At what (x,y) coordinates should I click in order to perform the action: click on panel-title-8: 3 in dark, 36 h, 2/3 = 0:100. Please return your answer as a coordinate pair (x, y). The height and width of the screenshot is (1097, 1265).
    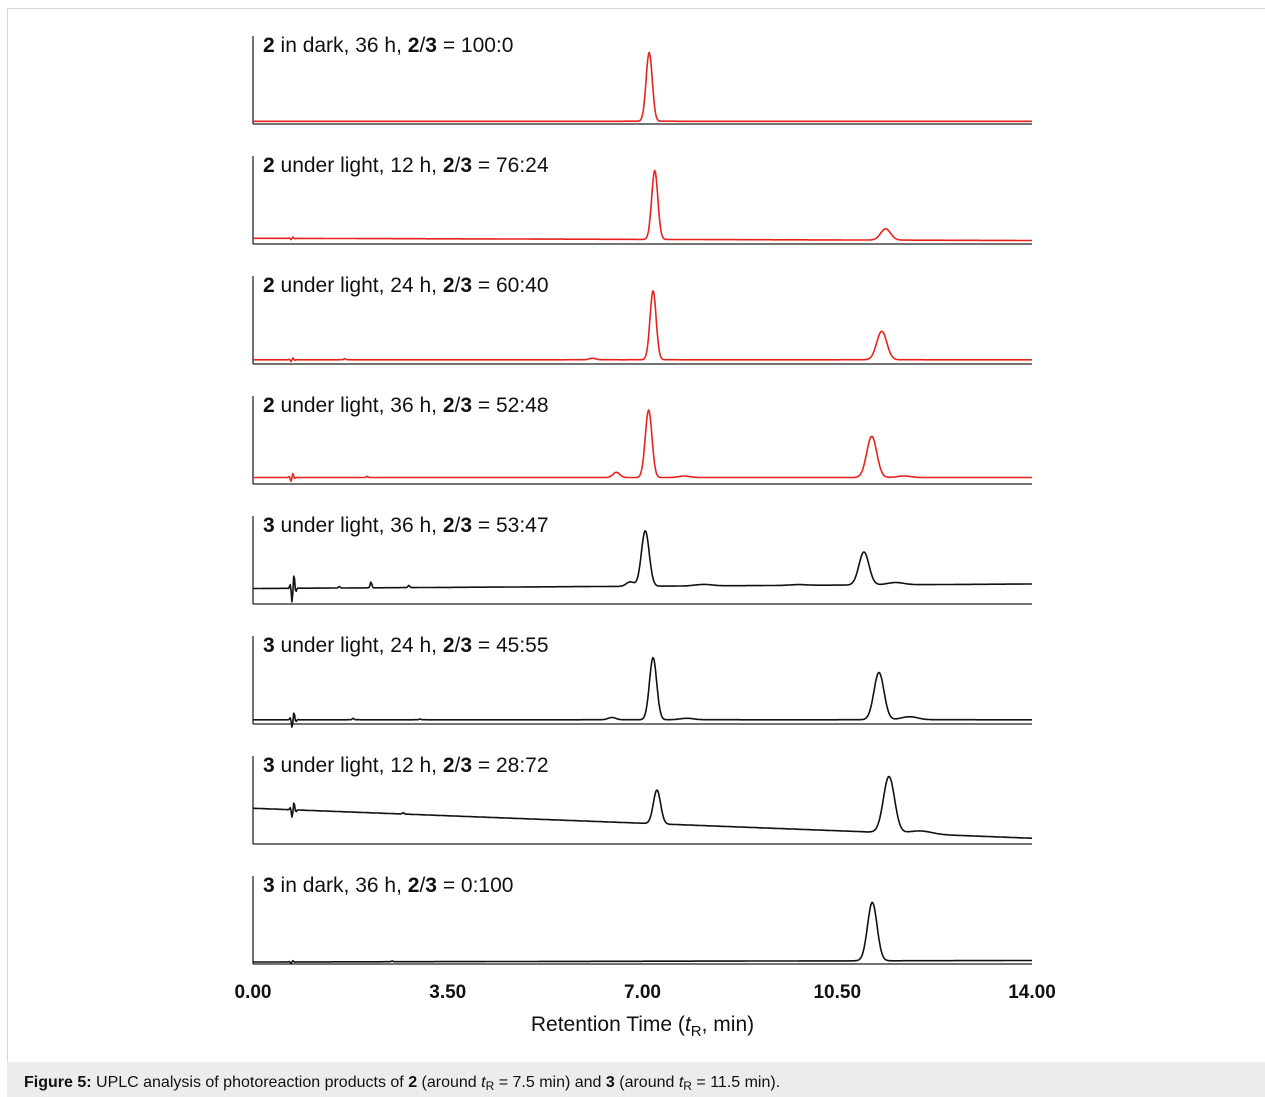
    Looking at the image, I should click on (388, 885).